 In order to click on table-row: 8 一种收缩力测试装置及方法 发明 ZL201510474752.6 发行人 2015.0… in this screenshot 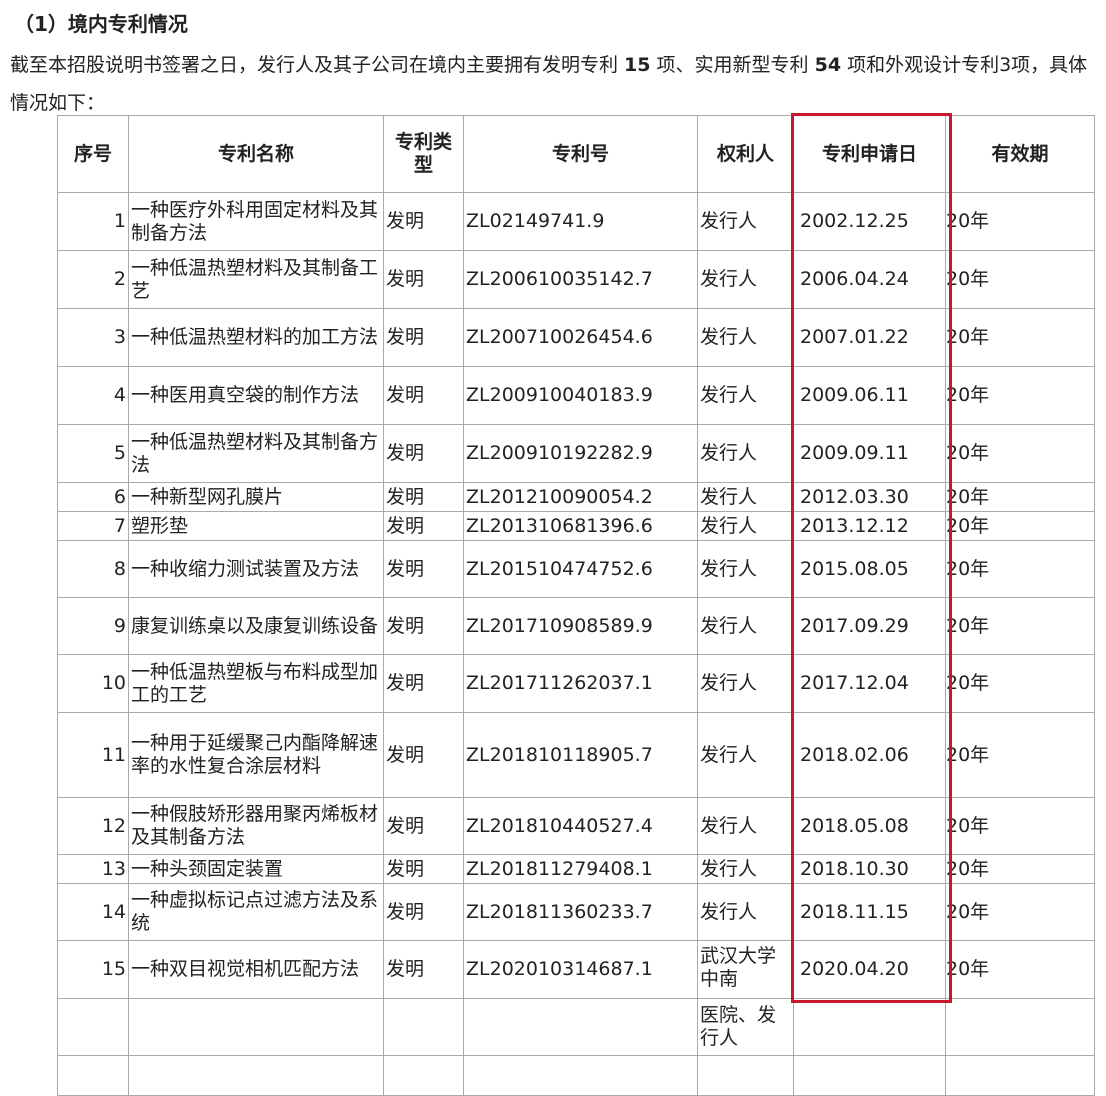, I will do `click(576, 569)`.